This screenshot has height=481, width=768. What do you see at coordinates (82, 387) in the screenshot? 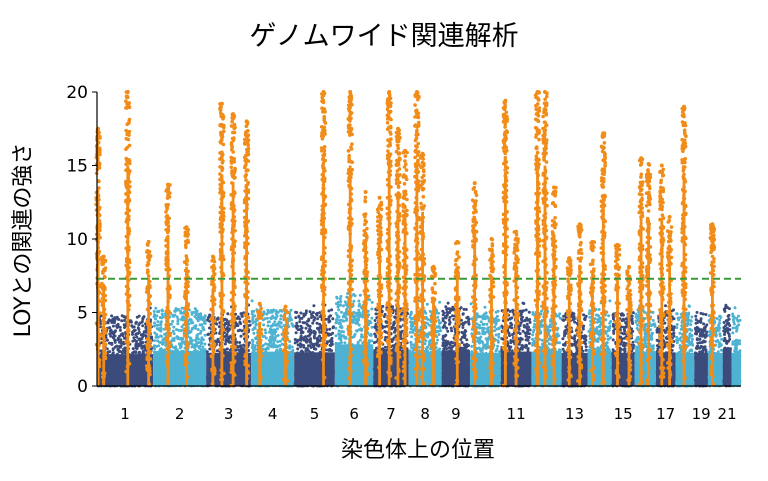
I see `y-tick-label-0: 0` at bounding box center [82, 387].